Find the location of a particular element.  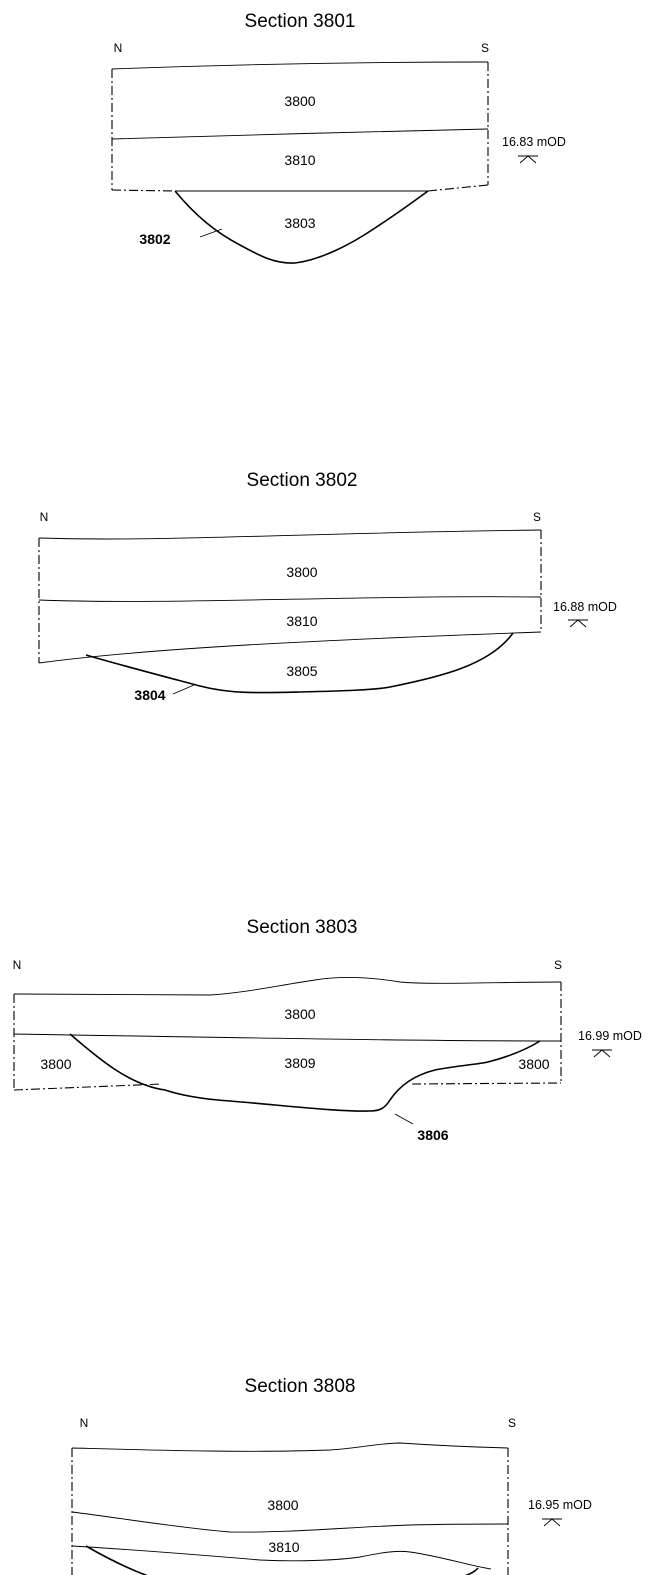

context-label: 3805 is located at coordinates (301, 671).